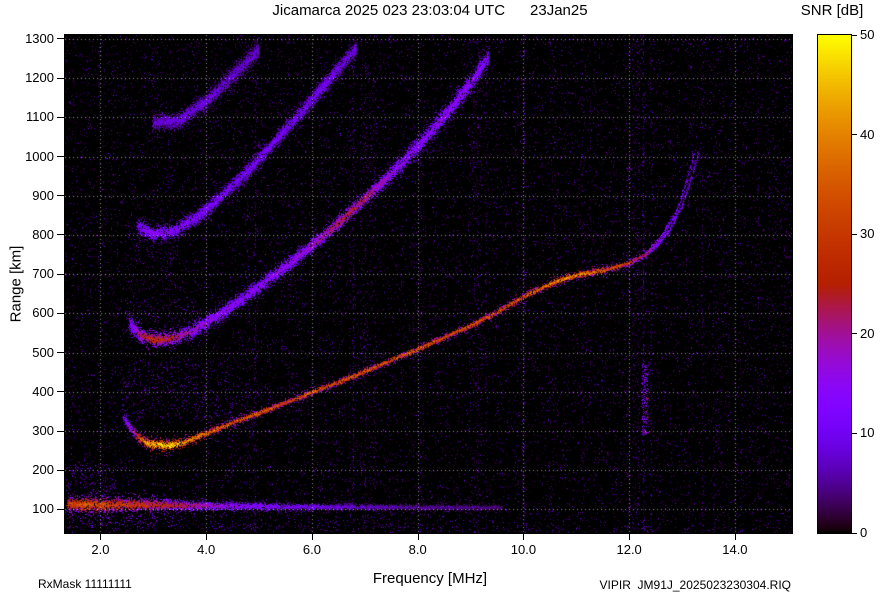  What do you see at coordinates (43, 352) in the screenshot?
I see `y-tick-label: 500` at bounding box center [43, 352].